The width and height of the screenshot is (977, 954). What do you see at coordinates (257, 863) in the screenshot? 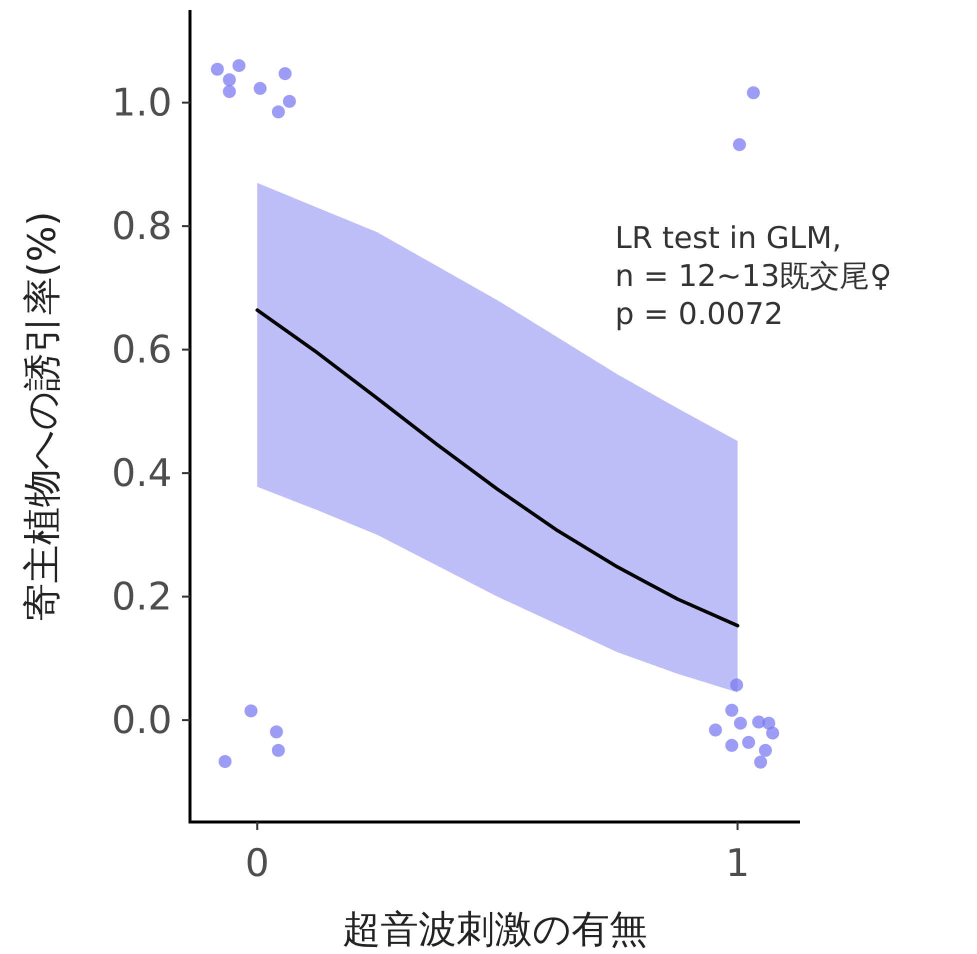
I see `x-tick-label: 0` at bounding box center [257, 863].